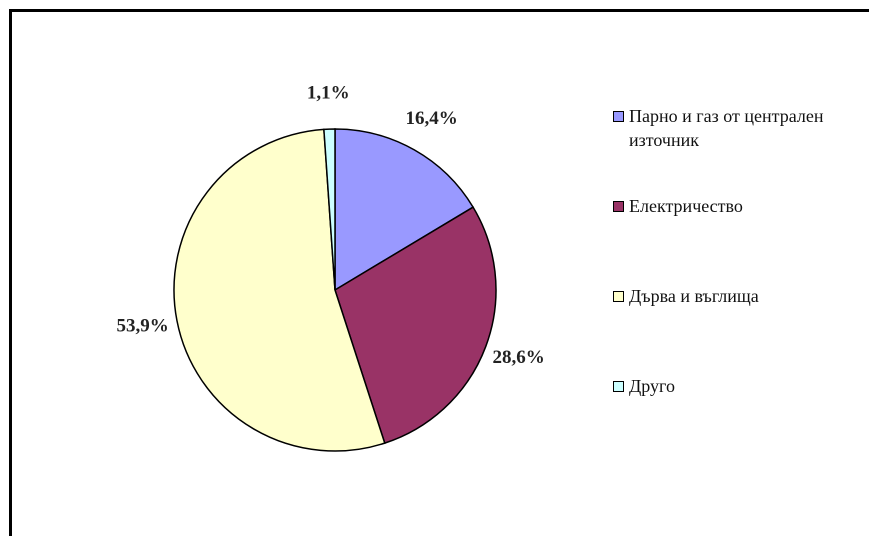 This screenshot has width=872, height=539. Describe the element at coordinates (722, 329) in the screenshot. I see `legend-item: Дърва и въглища` at that location.